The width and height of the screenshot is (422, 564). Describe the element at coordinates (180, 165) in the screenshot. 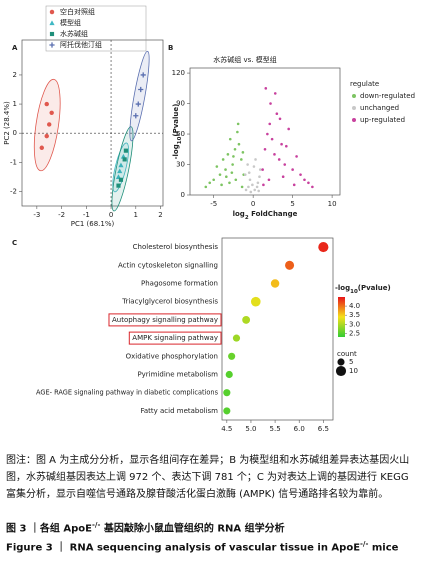

I see `y-tick-label: 30` at that location.